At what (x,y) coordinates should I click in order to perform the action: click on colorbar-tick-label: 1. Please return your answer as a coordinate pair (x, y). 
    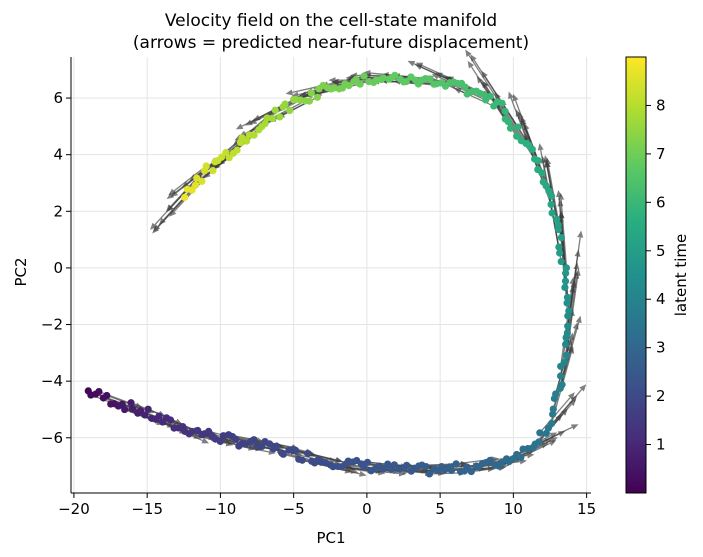
    Looking at the image, I should click on (661, 445).